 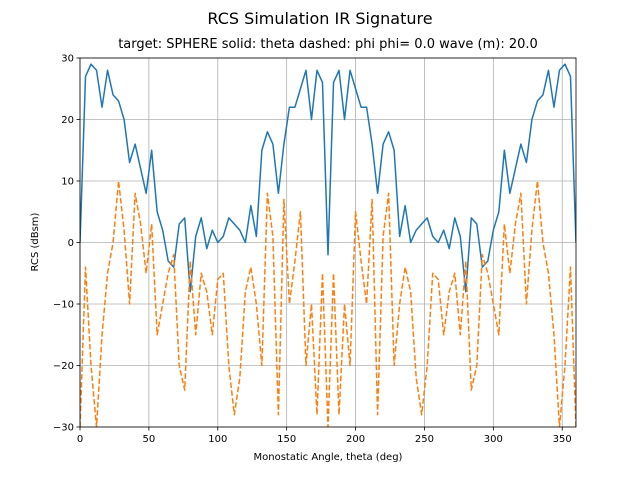 What do you see at coordinates (67, 182) in the screenshot?
I see `y-tick-label: 10` at bounding box center [67, 182].